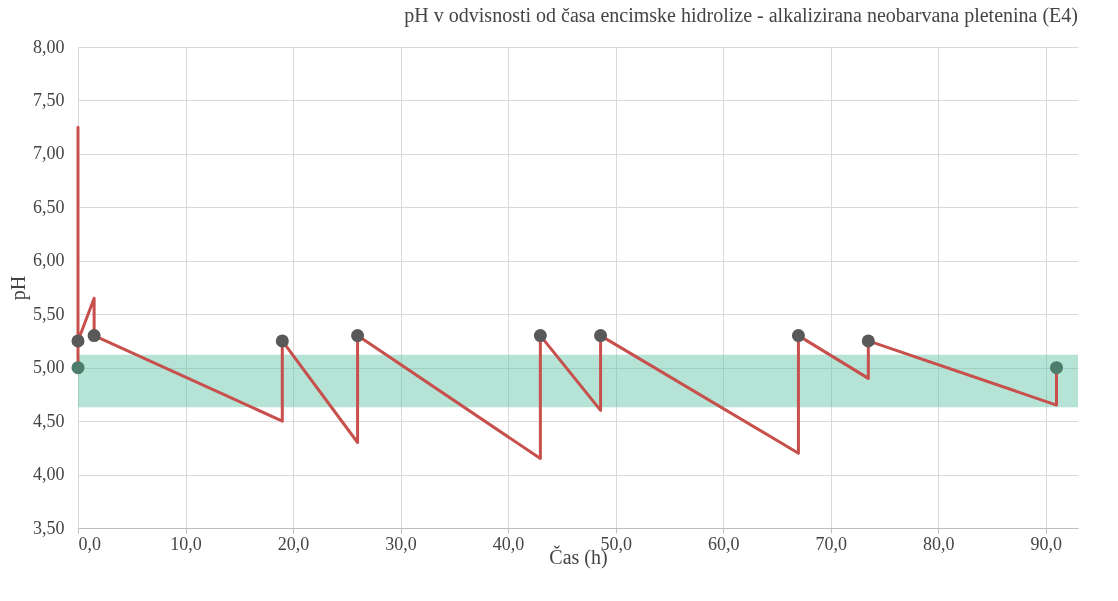 The image size is (1118, 601). I want to click on x-tick-label: 20,0, so click(293, 543).